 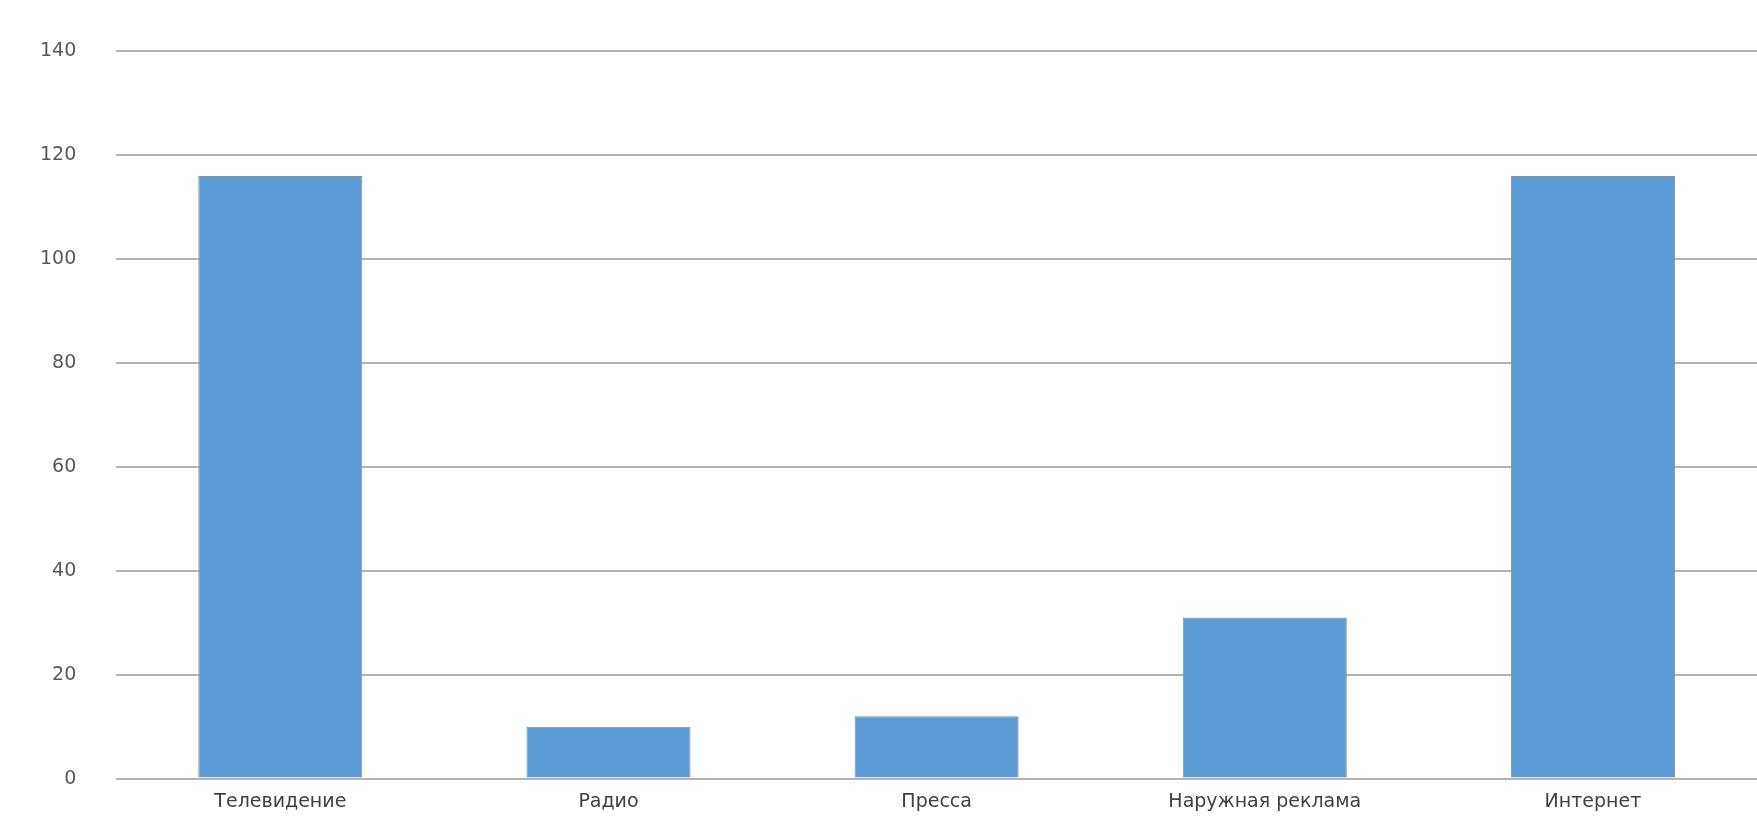 What do you see at coordinates (64, 464) in the screenshot?
I see `y-tick-label: 60` at bounding box center [64, 464].